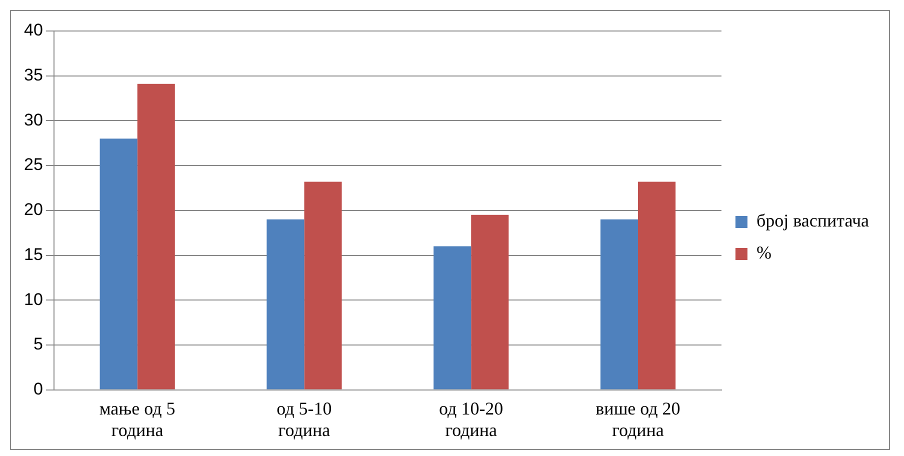 This screenshot has height=456, width=904. Describe the element at coordinates (33, 254) in the screenshot. I see `y-tick-label: 15` at that location.